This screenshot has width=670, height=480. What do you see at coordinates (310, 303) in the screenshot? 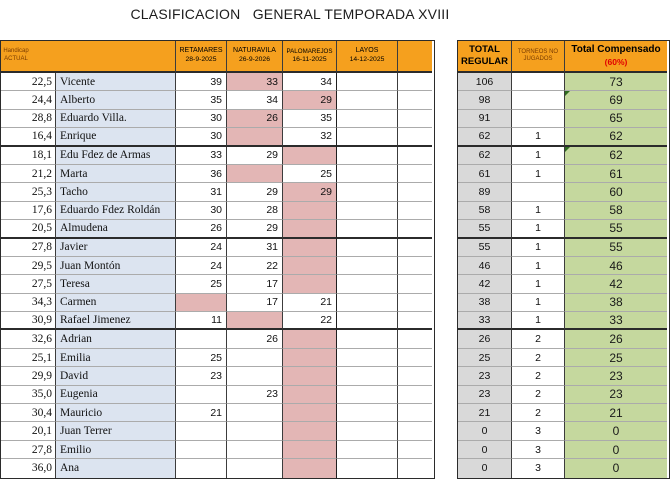
I see `score-cell: 21` at bounding box center [310, 303].